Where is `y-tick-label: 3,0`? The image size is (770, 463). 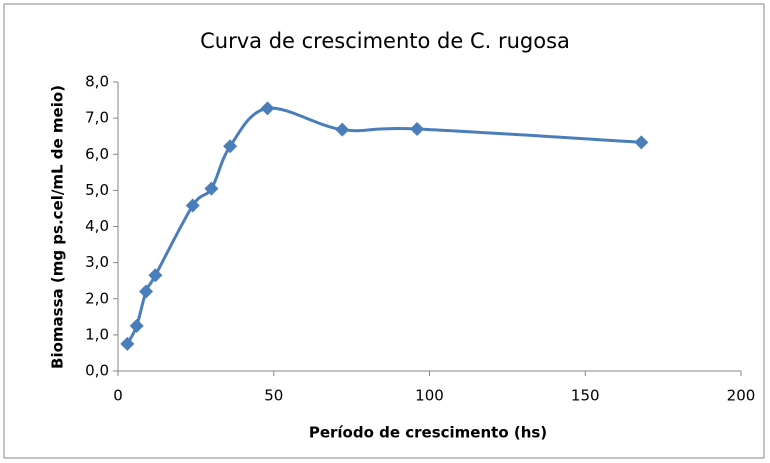 y-tick-label: 3,0 is located at coordinates (97, 262).